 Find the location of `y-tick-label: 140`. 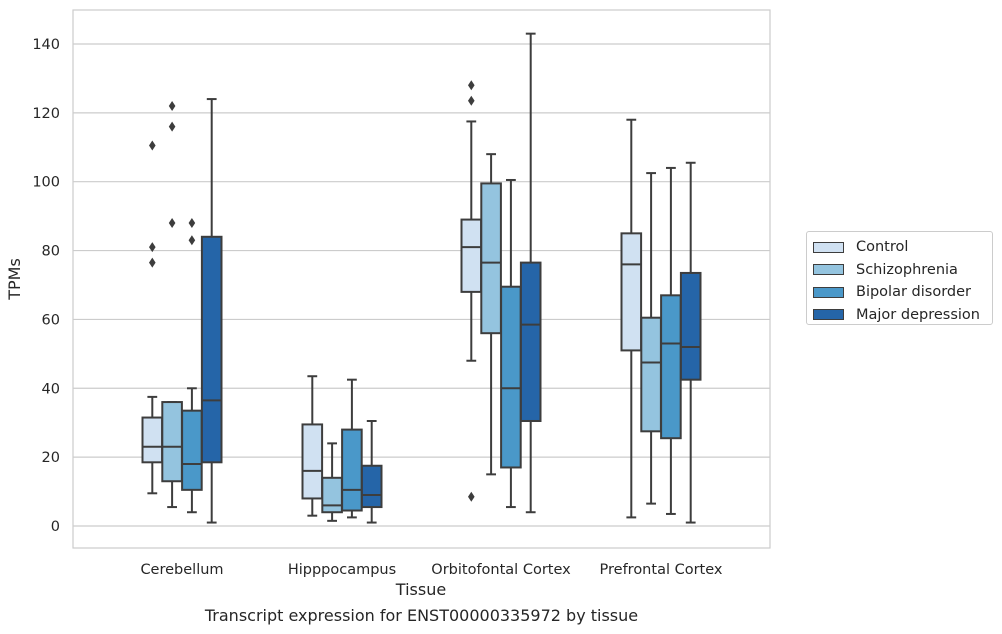

y-tick-label: 140 is located at coordinates (46, 45).